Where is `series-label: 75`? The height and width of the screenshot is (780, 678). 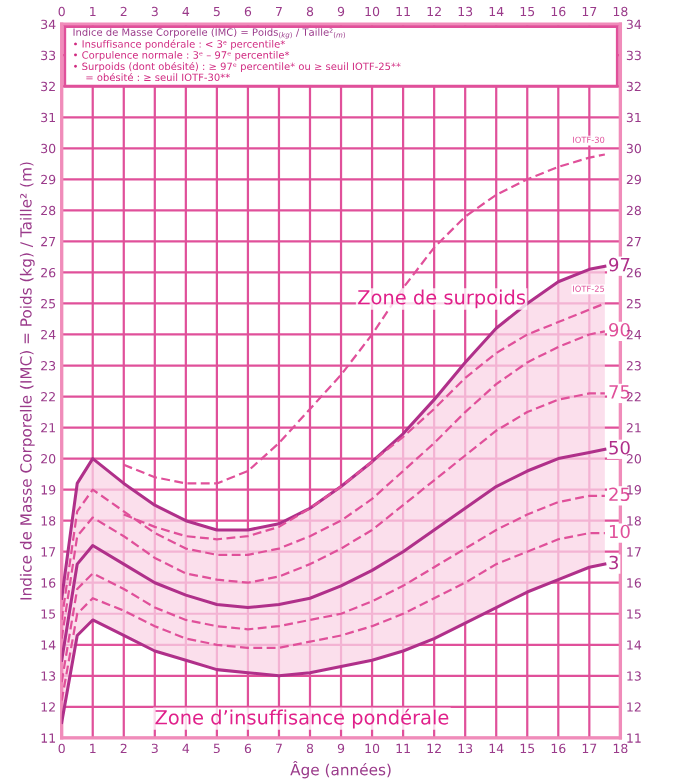
series-label: 75 is located at coordinates (619, 392).